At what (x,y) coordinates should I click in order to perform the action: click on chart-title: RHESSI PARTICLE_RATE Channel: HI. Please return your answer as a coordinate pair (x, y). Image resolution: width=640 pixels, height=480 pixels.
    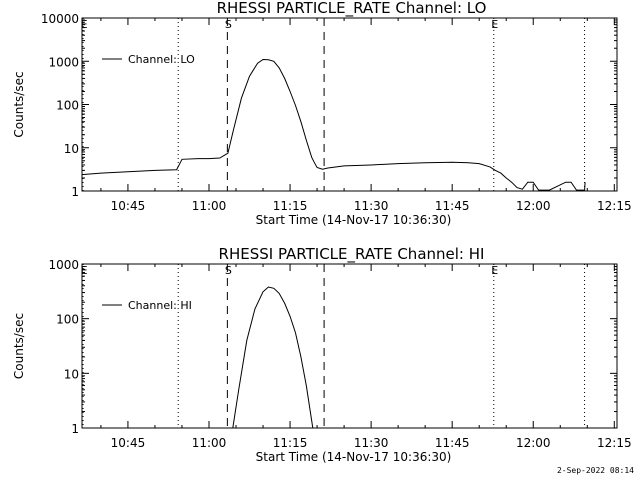
    Looking at the image, I should click on (352, 254).